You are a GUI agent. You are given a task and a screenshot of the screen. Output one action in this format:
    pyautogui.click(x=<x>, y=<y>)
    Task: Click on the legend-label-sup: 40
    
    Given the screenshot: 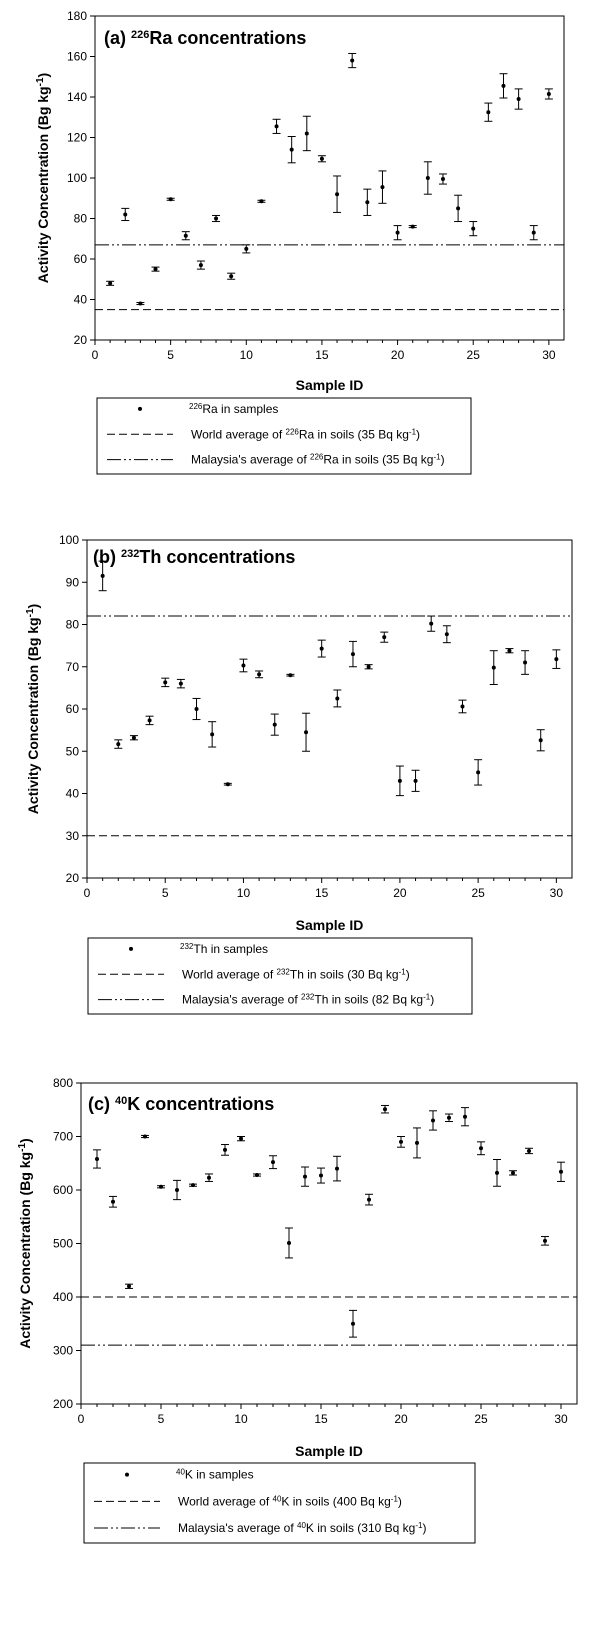 What is the action you would take?
    pyautogui.click(x=277, y=1498)
    